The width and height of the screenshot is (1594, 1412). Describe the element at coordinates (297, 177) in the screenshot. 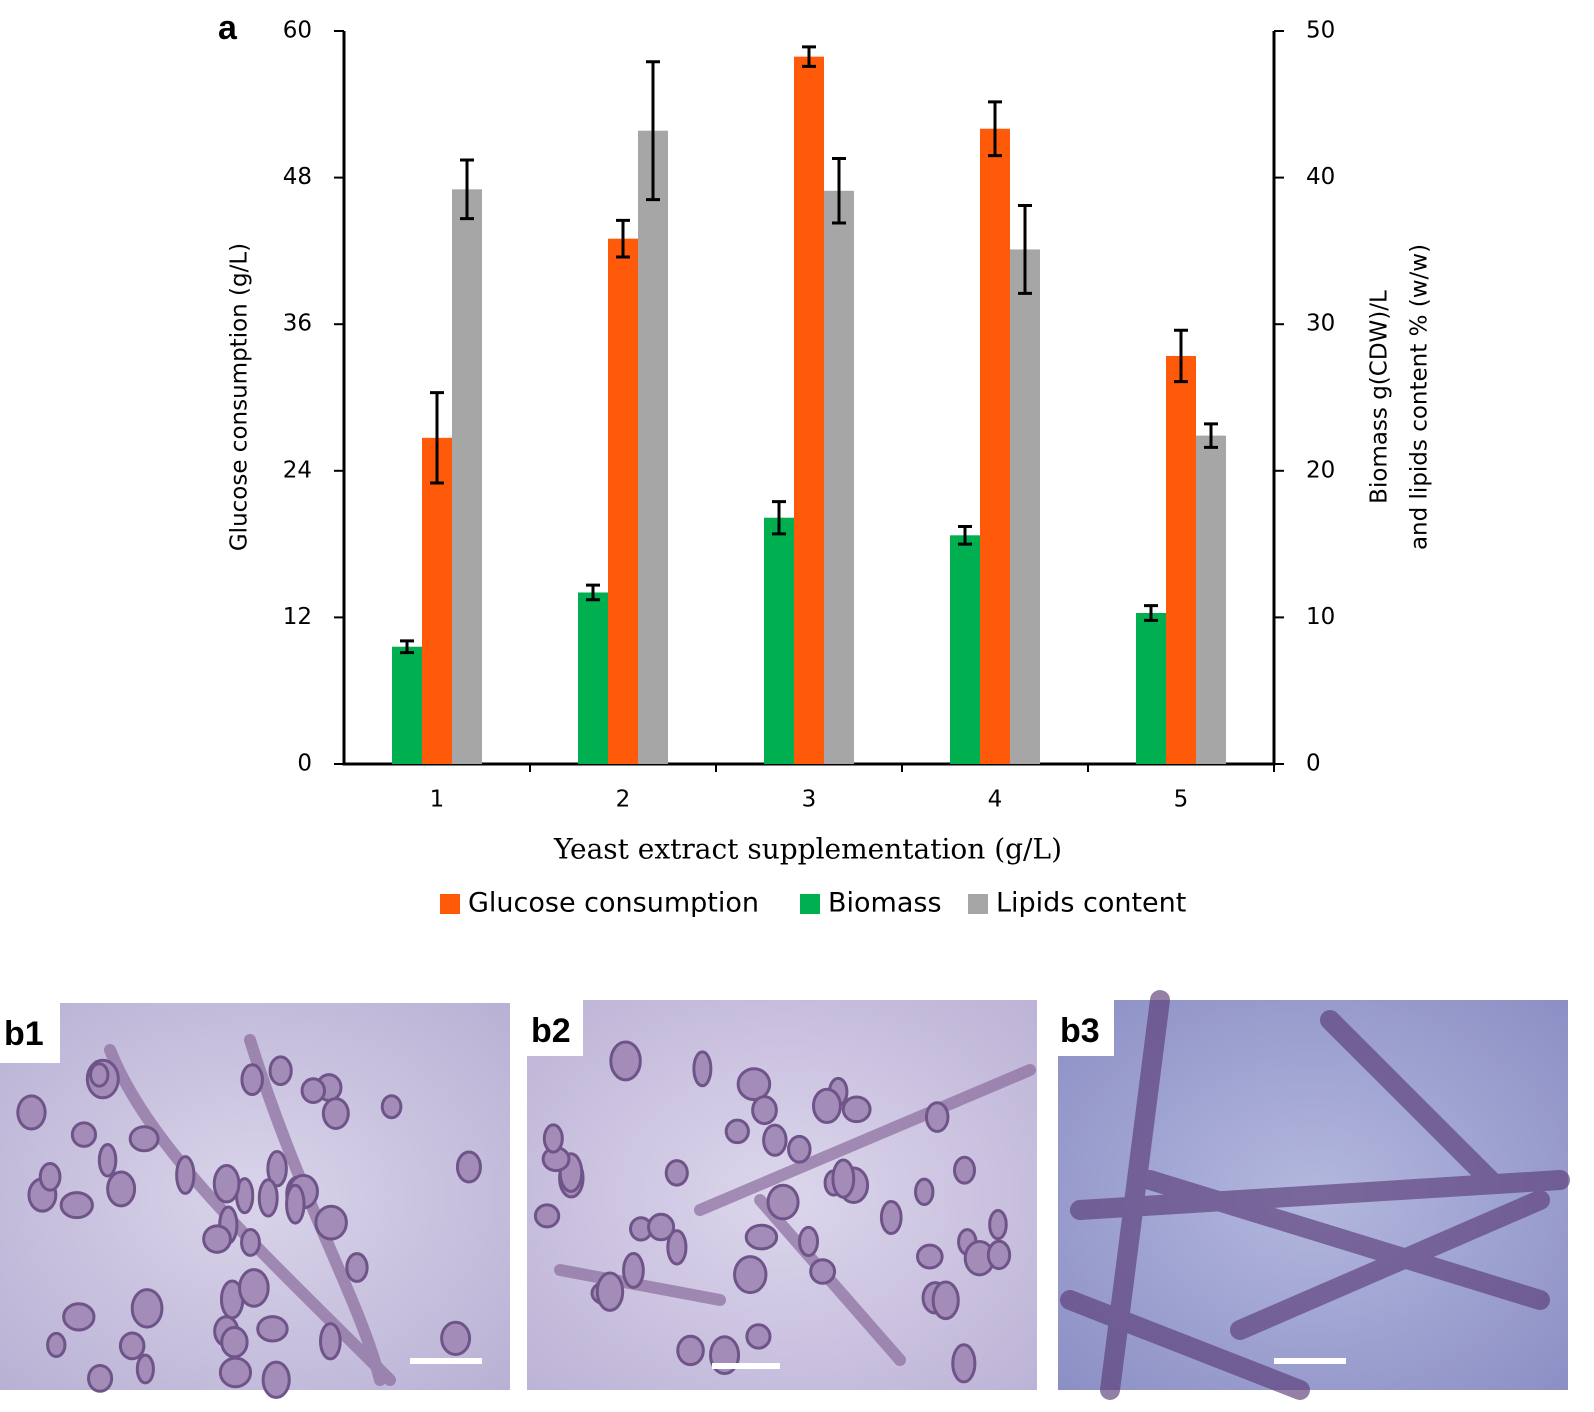

I see `y-tick-label: 48` at that location.